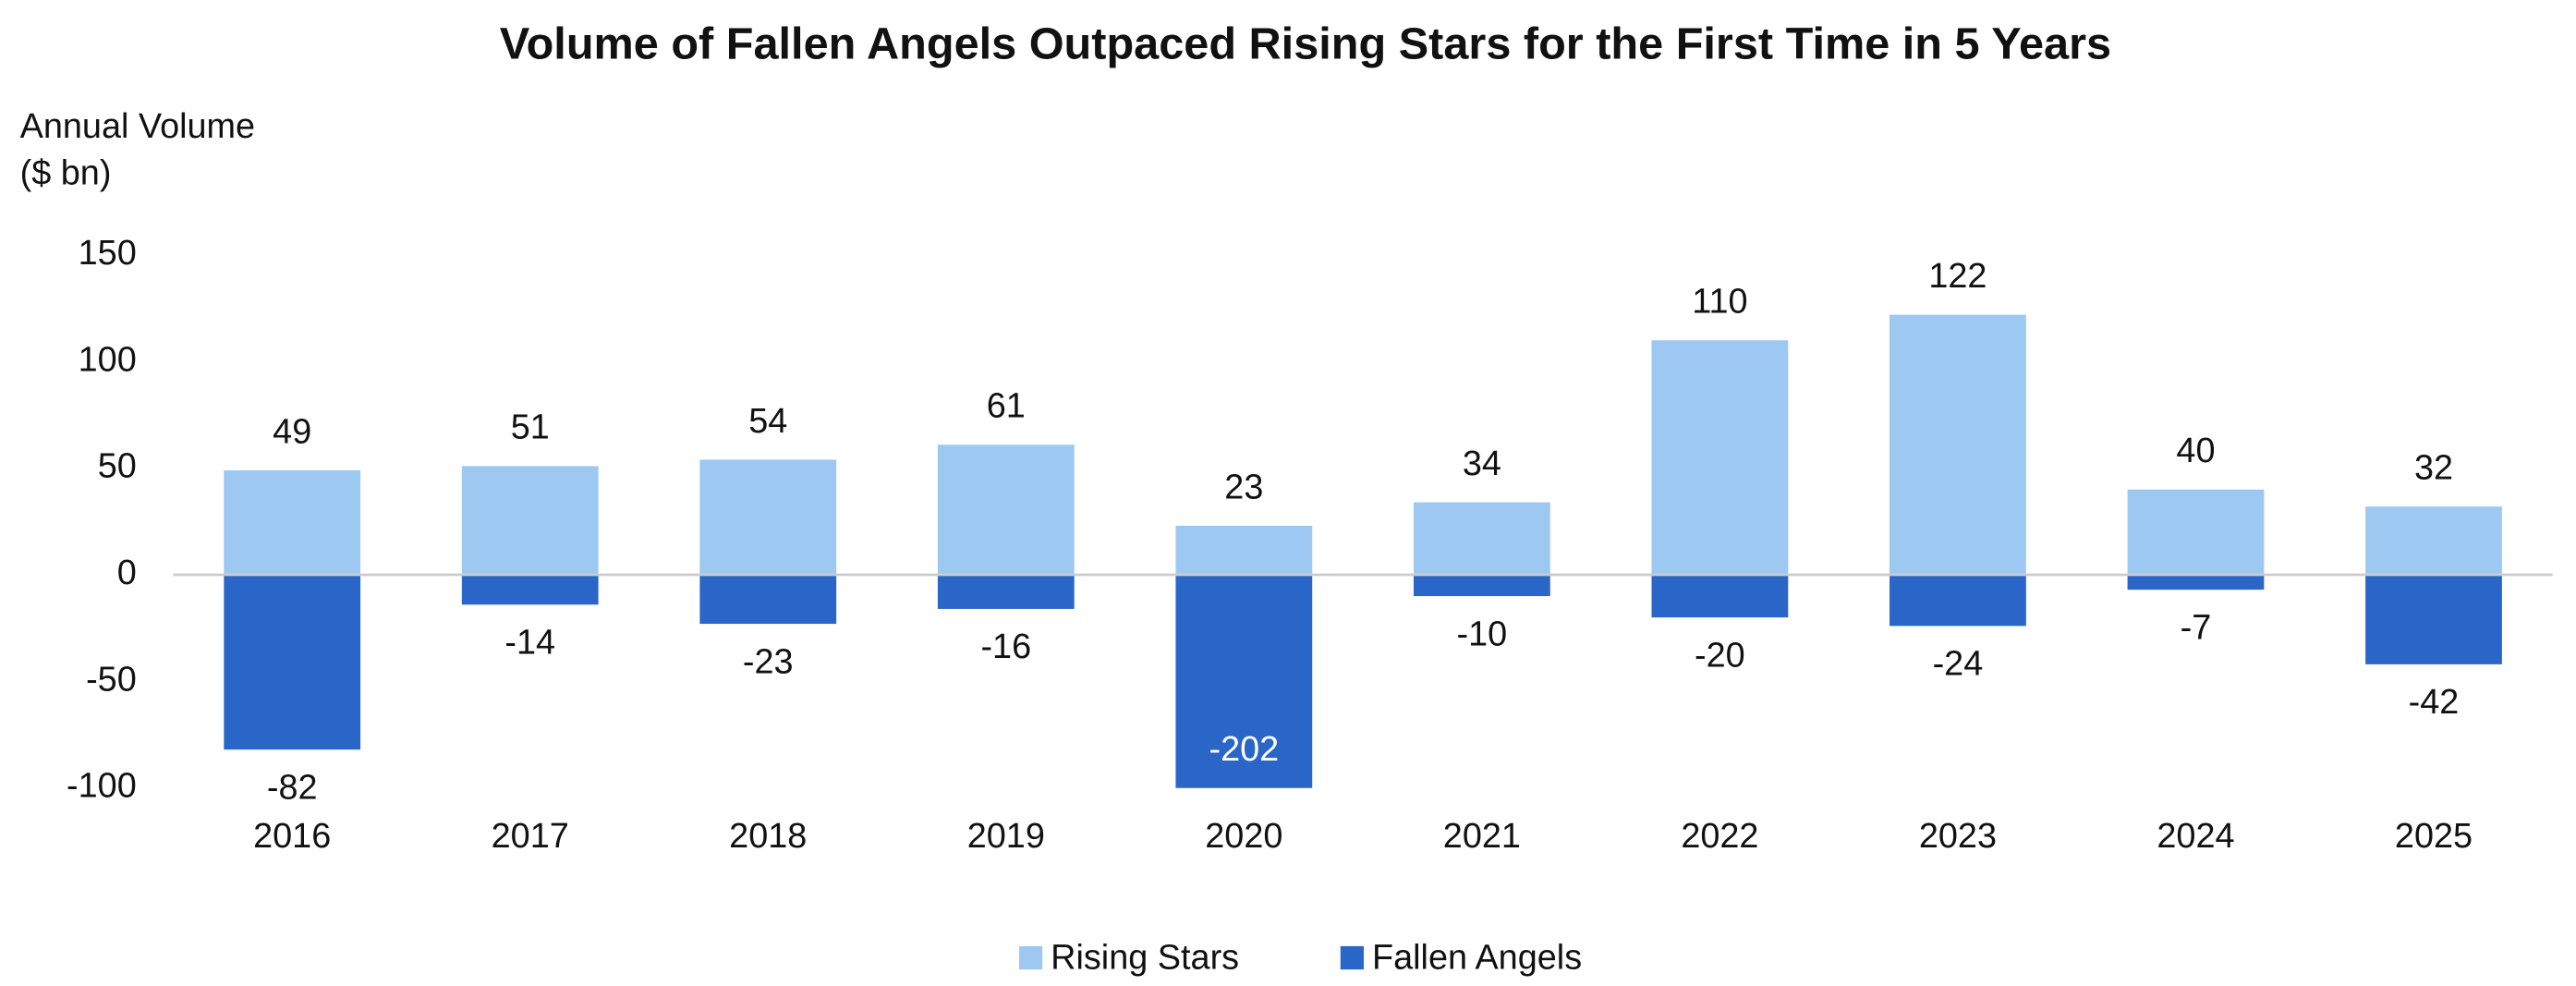  What do you see at coordinates (1719, 302) in the screenshot?
I see `data-label: 110` at bounding box center [1719, 302].